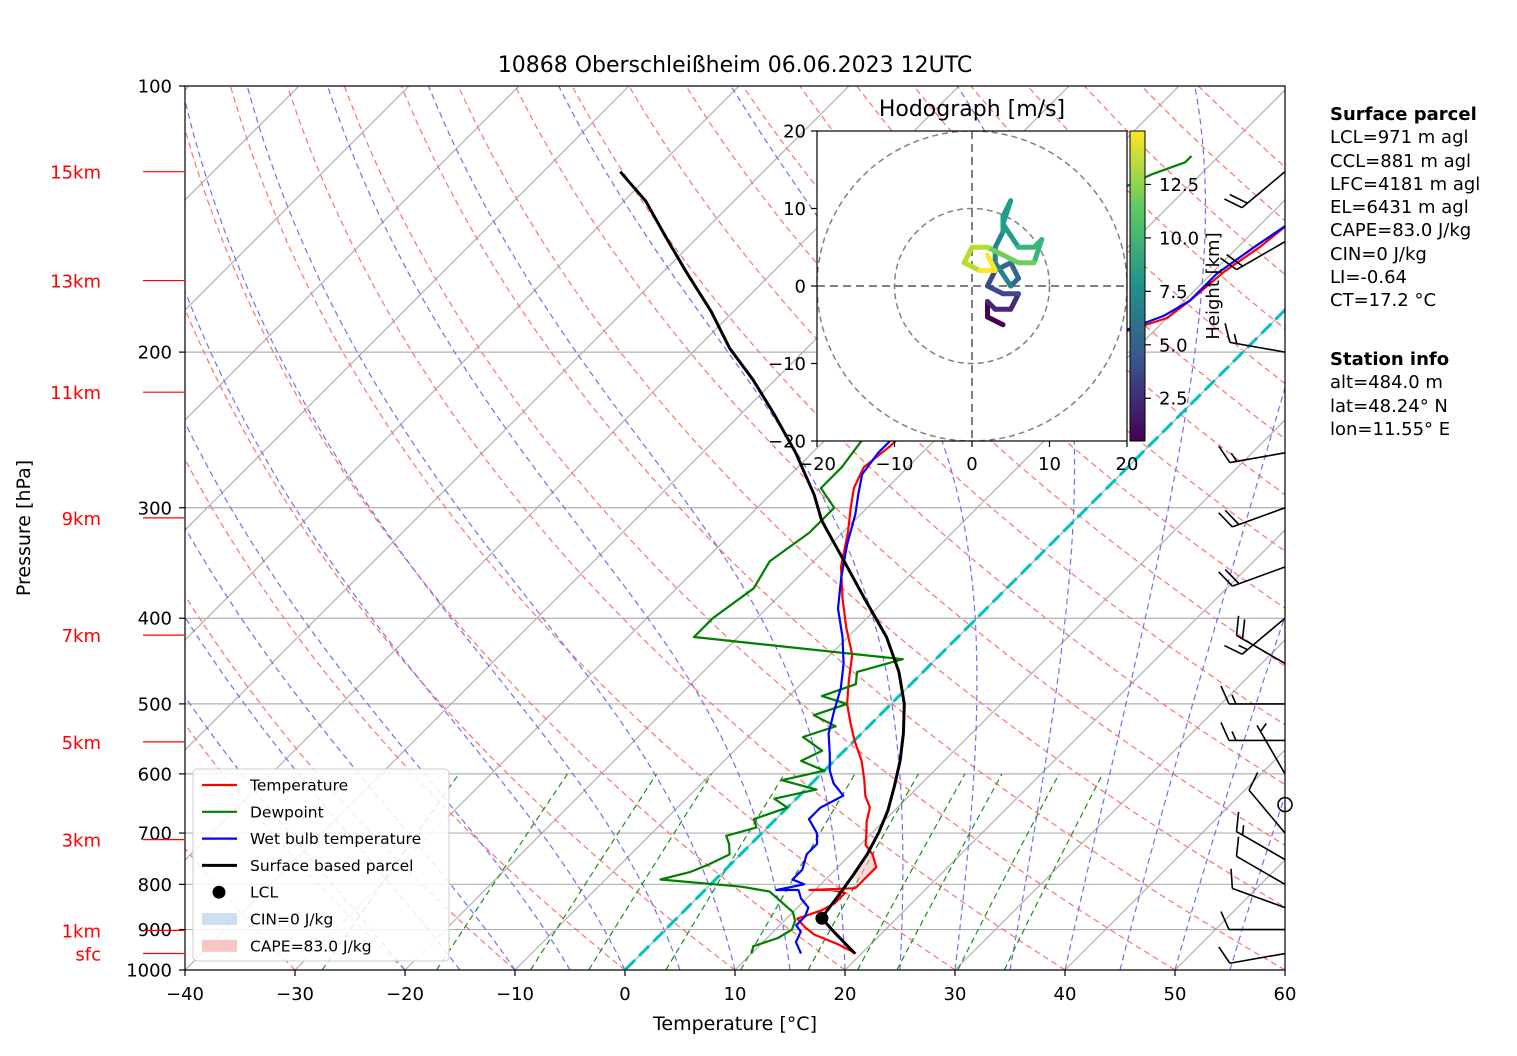  Describe the element at coordinates (734, 1024) in the screenshot. I see `x-axis-label: Temperature [°C]` at that location.